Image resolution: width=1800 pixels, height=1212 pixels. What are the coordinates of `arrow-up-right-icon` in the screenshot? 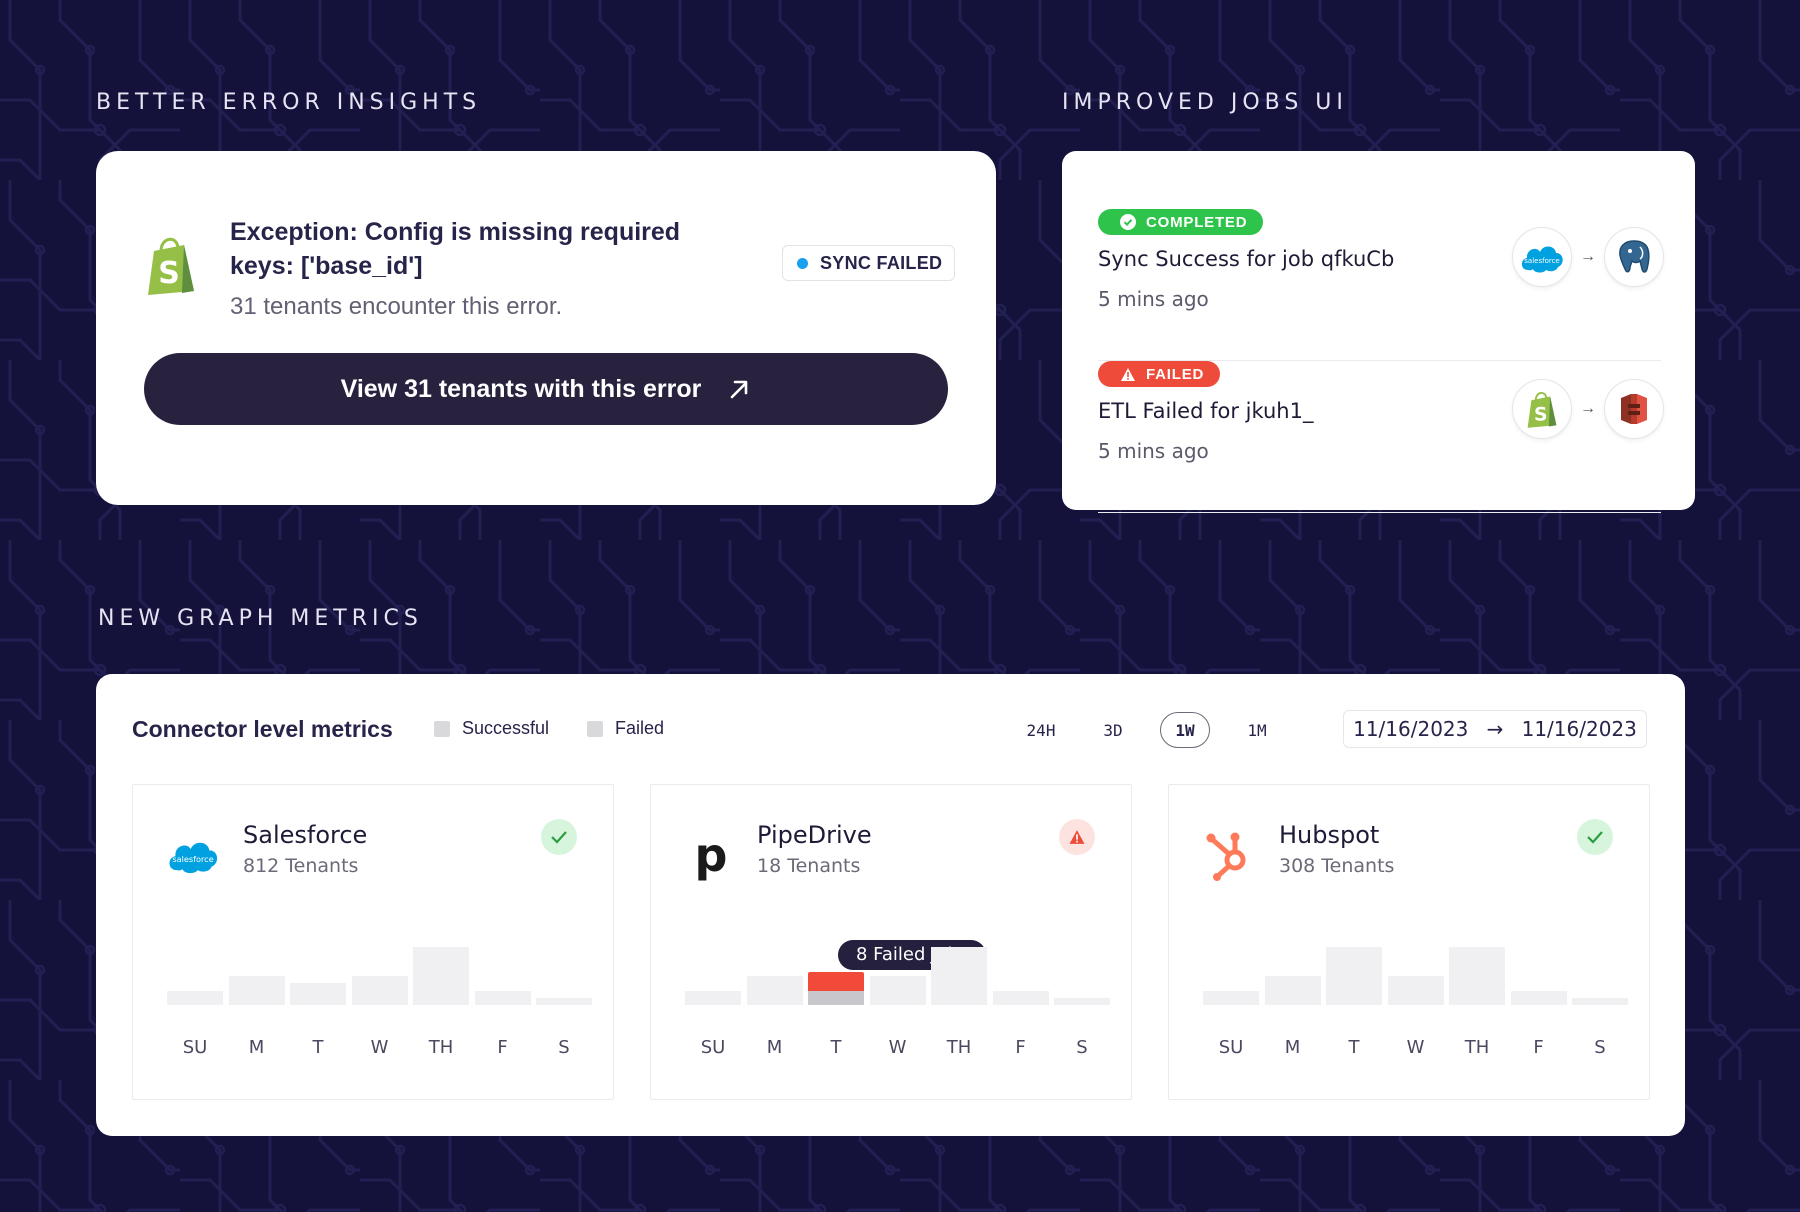 It's located at (739, 389).